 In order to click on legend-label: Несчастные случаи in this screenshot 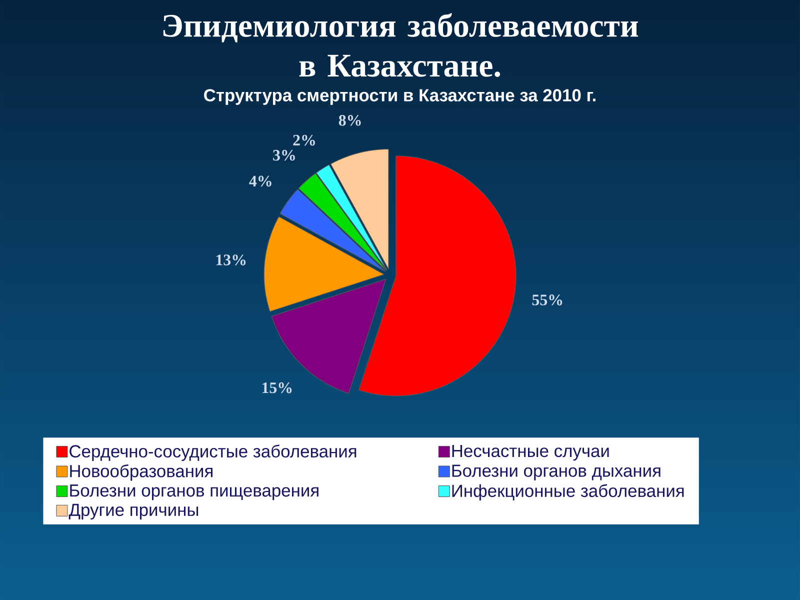, I will do `click(530, 452)`.